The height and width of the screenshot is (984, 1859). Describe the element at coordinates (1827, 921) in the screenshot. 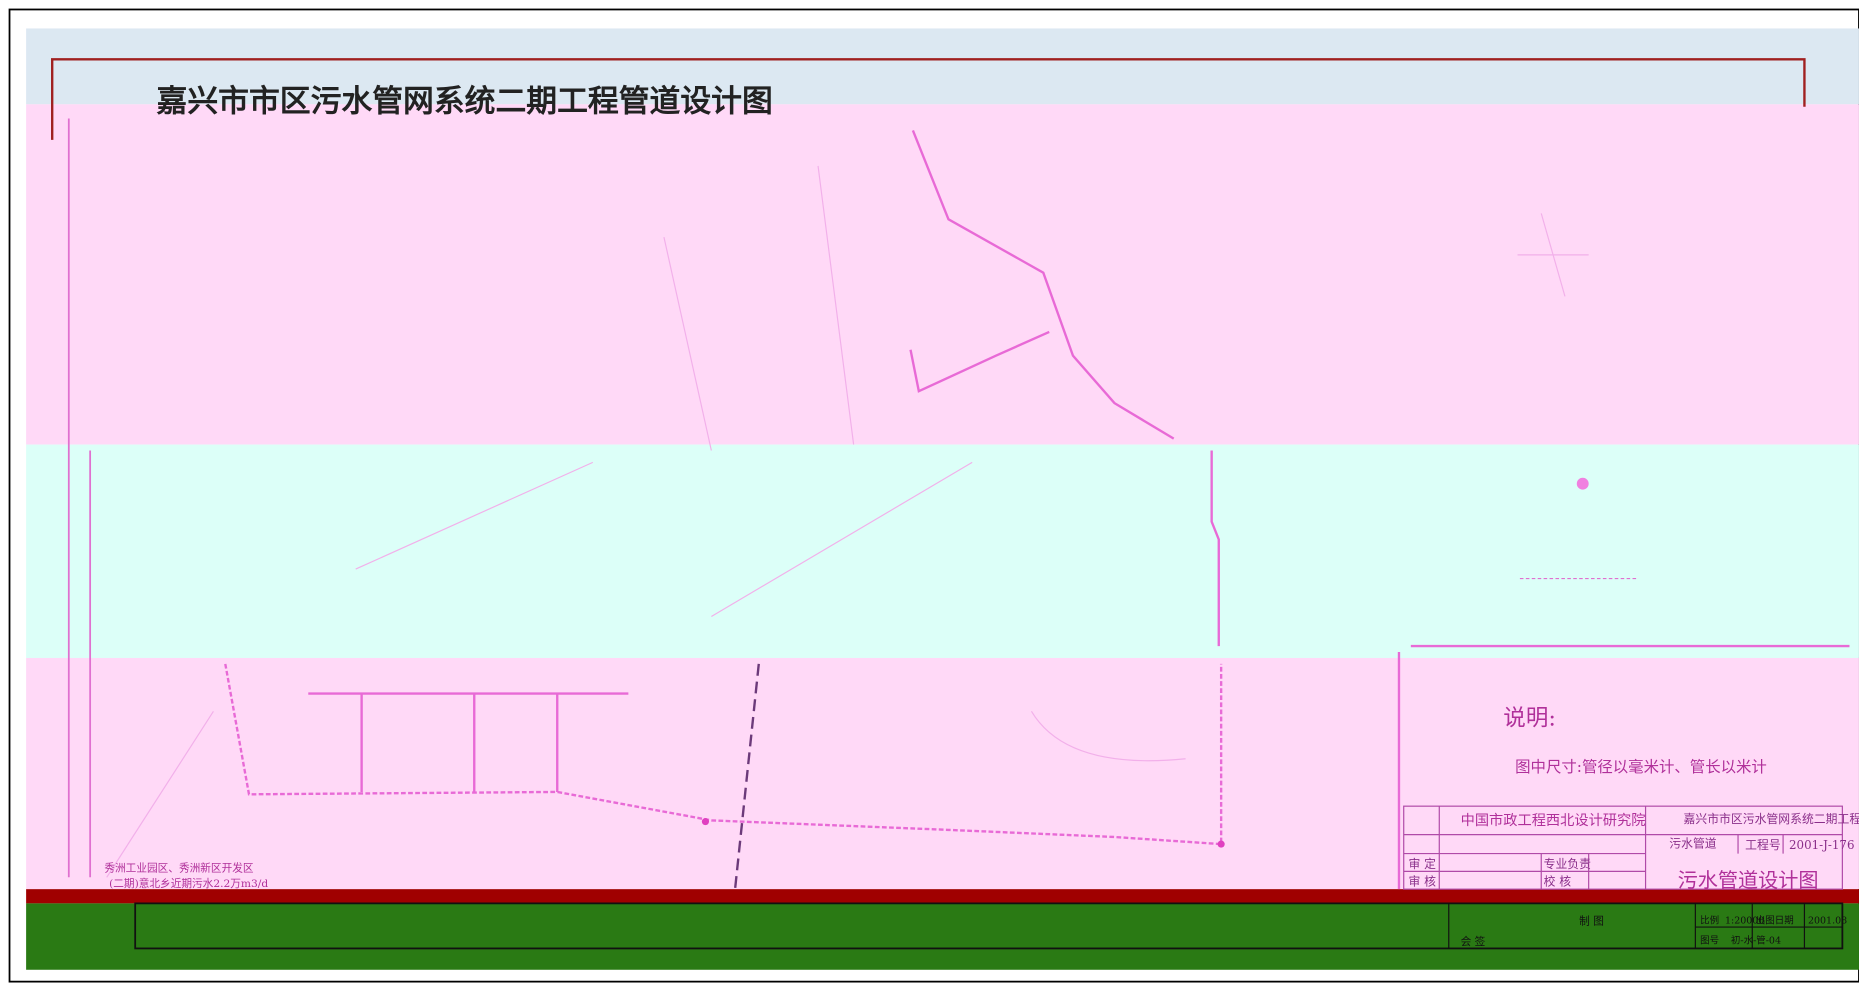

I see `date: 2001.08` at that location.